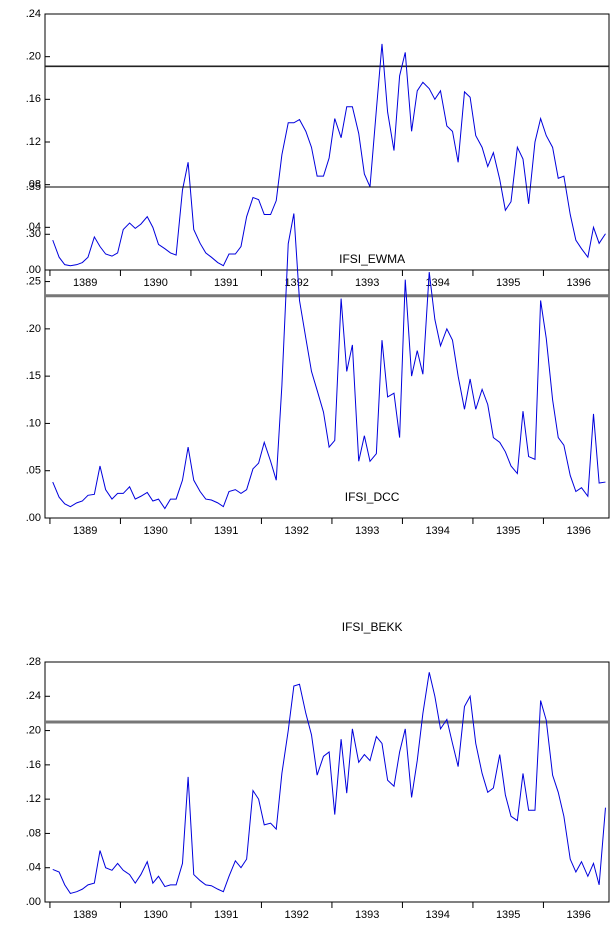 The image size is (610, 933). Describe the element at coordinates (33, 662) in the screenshot. I see `y-tick-label: .28` at that location.